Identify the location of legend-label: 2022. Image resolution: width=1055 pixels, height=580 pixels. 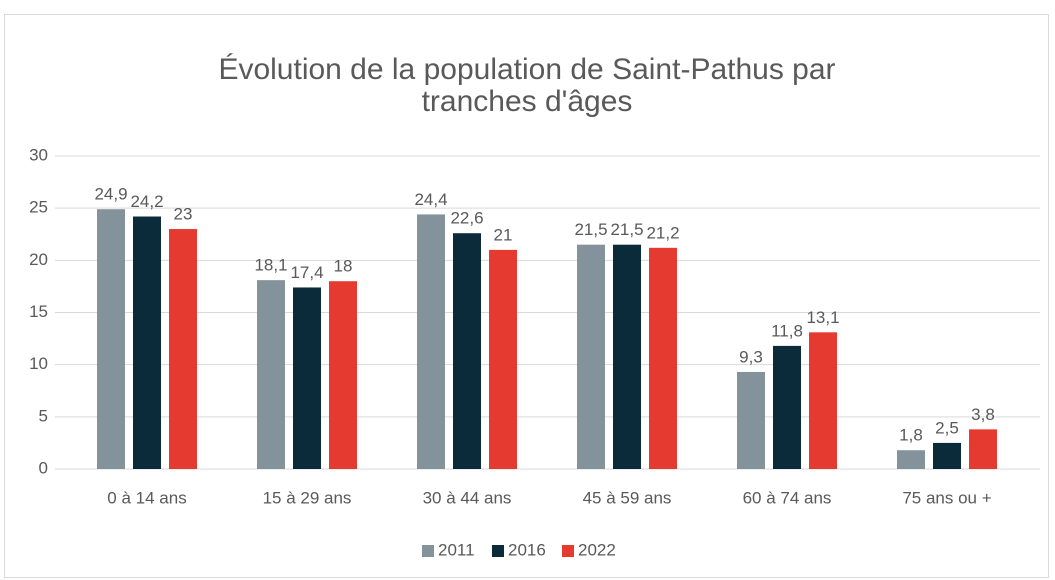
(597, 549).